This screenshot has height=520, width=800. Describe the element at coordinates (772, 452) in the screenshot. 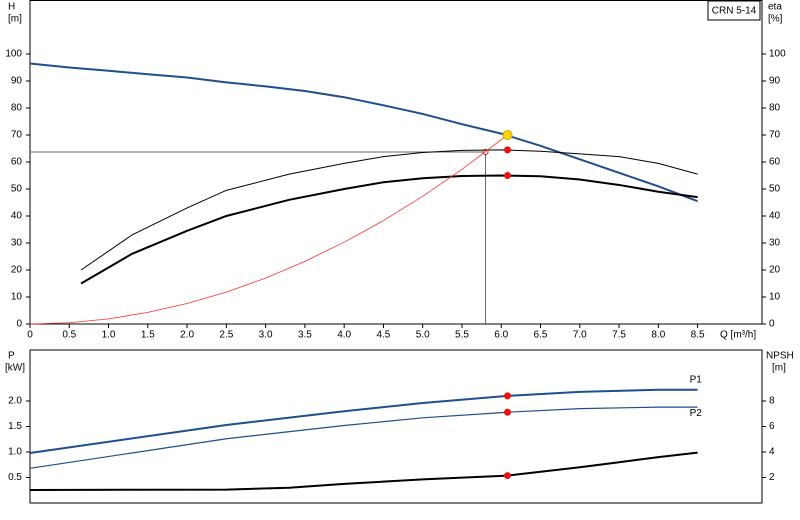

I see `y2-tick-label: 4` at that location.